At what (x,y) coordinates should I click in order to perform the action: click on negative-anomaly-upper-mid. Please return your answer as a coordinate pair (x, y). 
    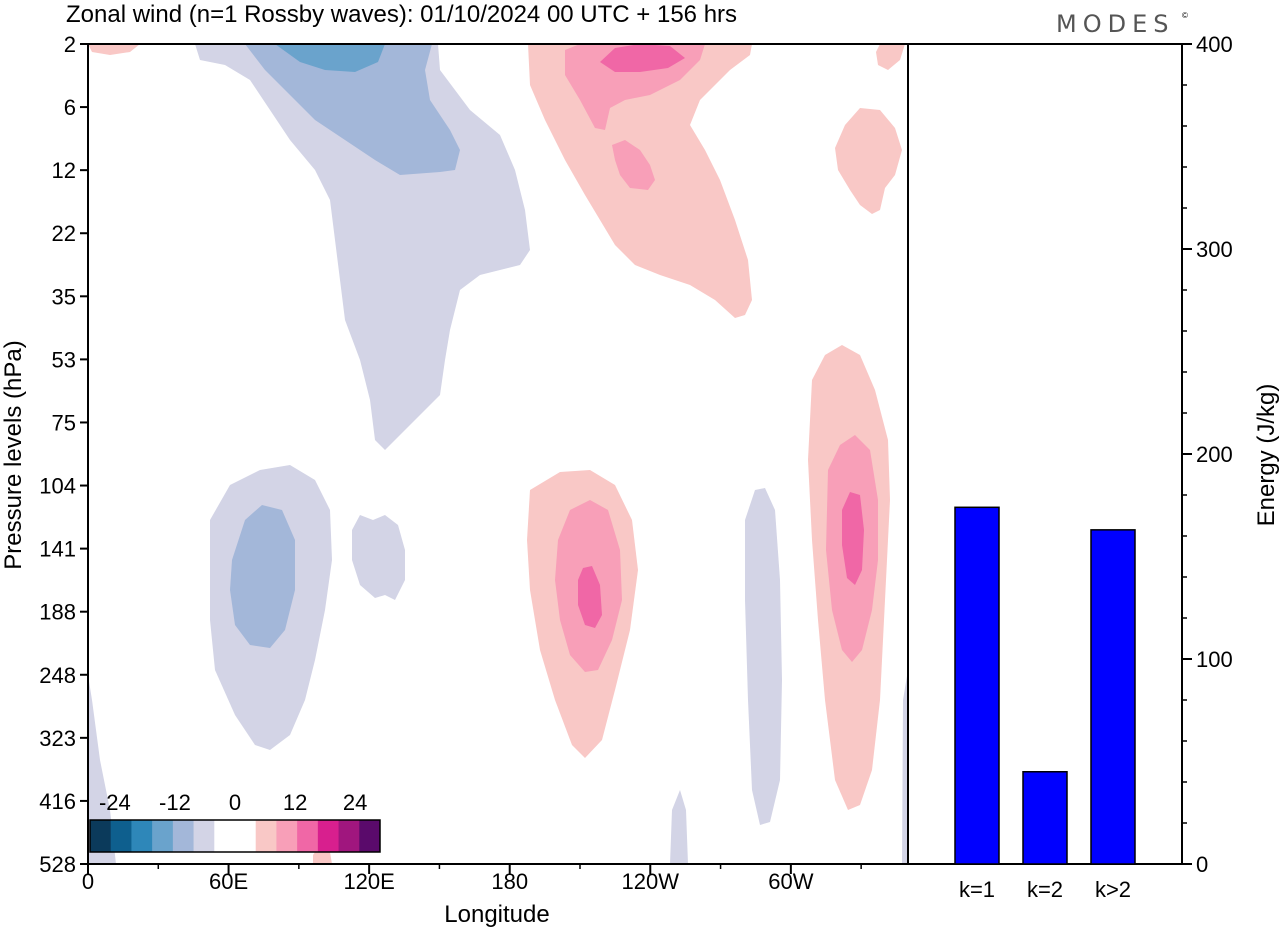
    Looking at the image, I should click on (352, 109).